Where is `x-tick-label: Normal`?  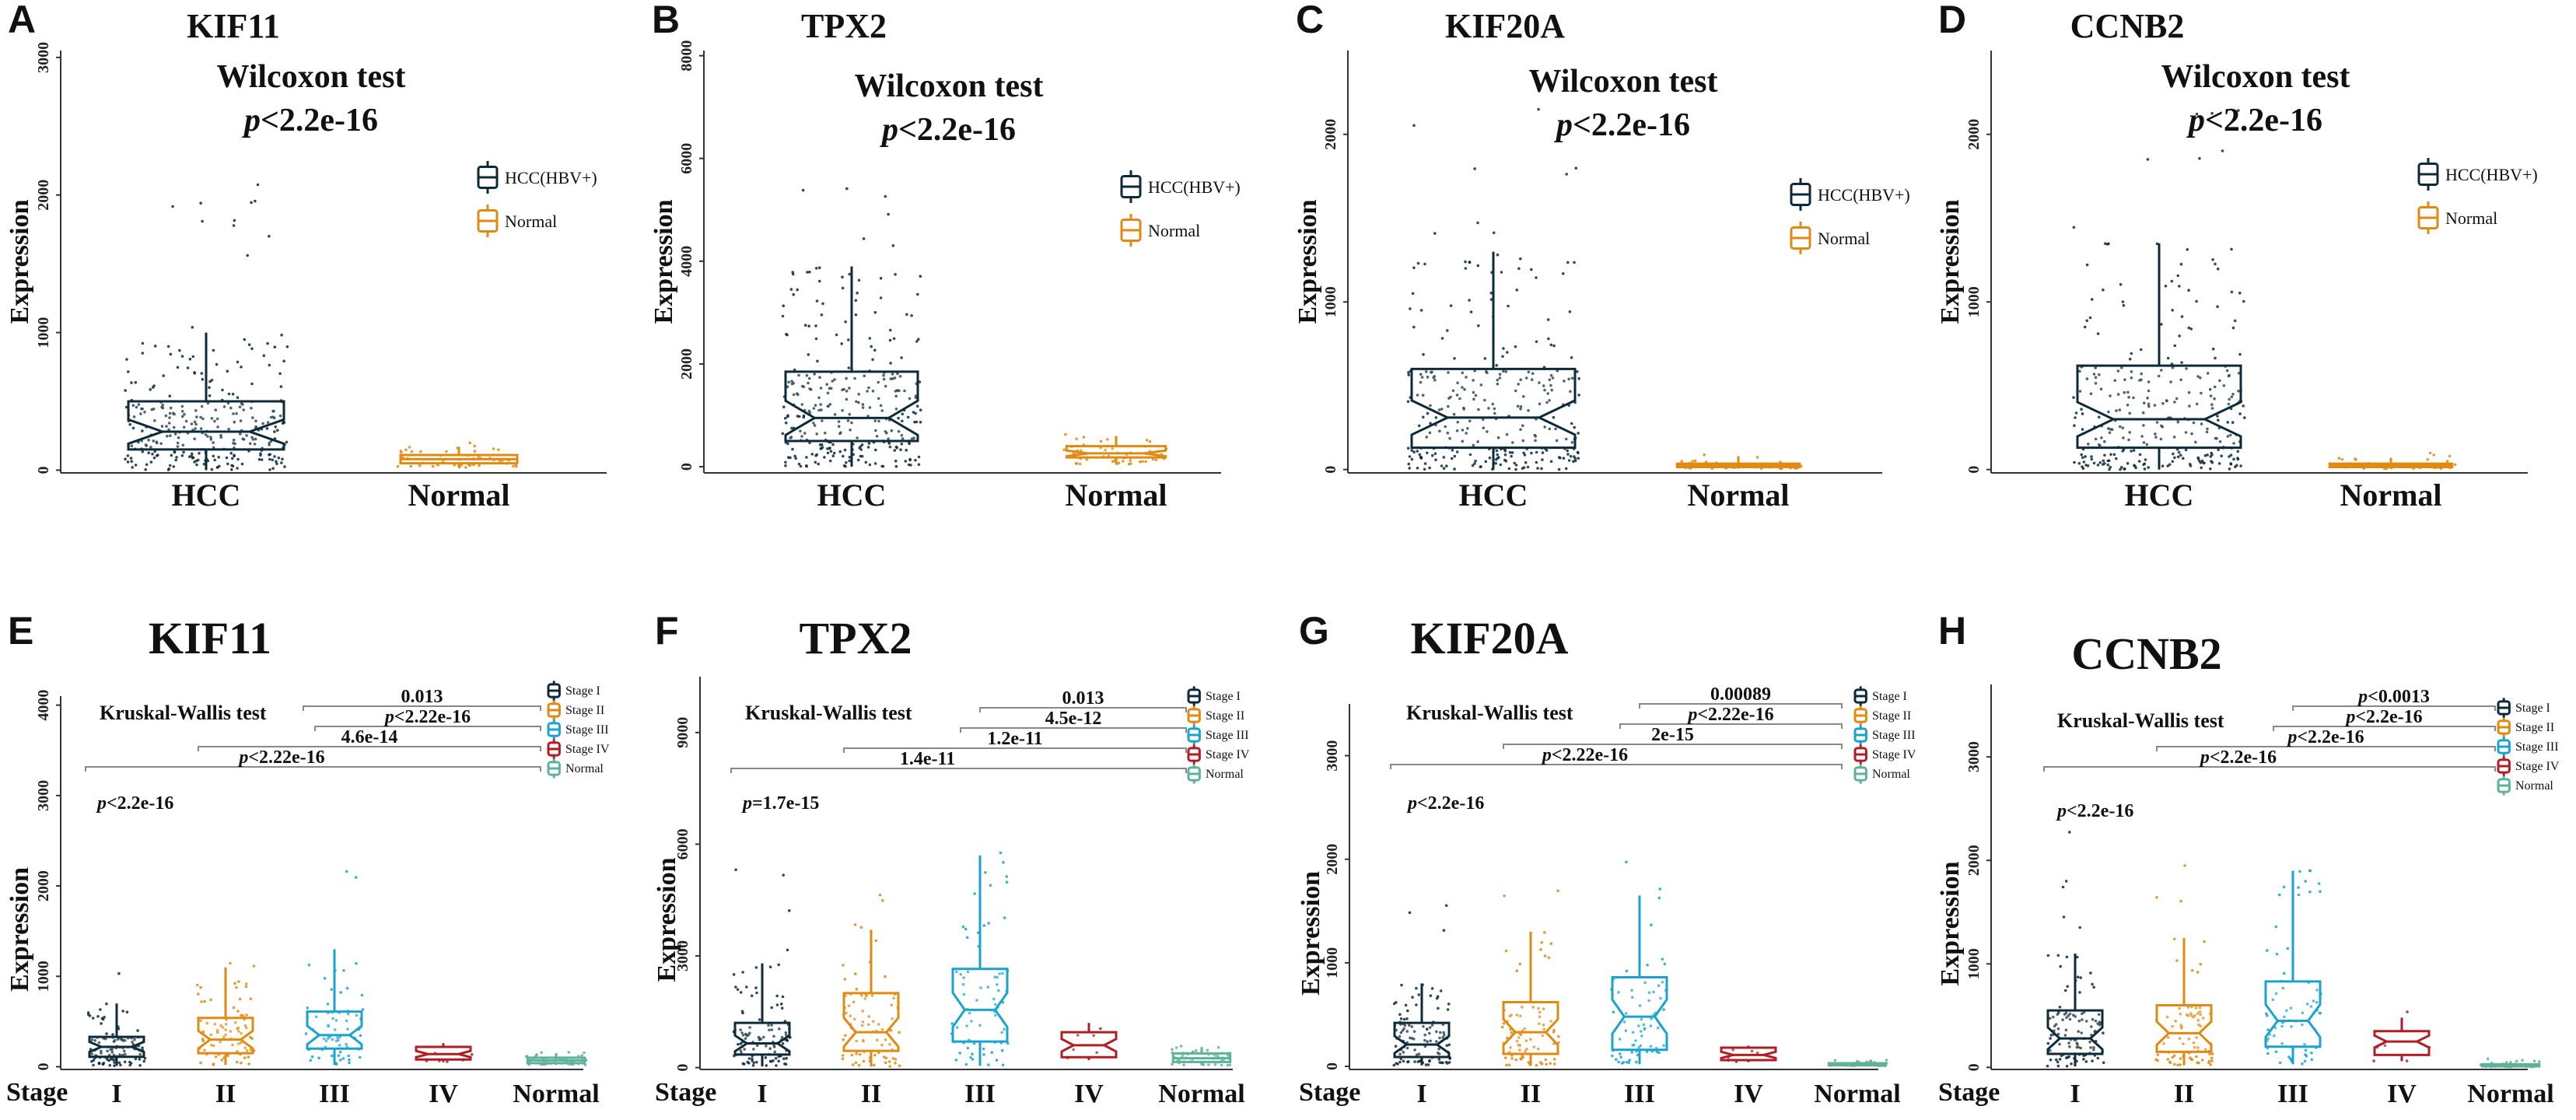 x-tick-label: Normal is located at coordinates (2510, 1094).